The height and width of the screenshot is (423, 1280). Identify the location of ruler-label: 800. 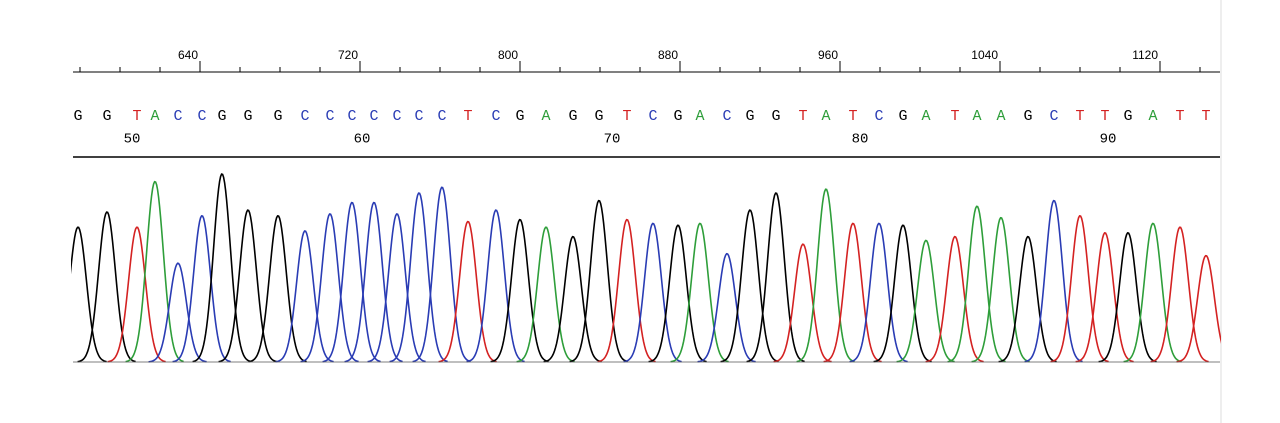
(508, 55).